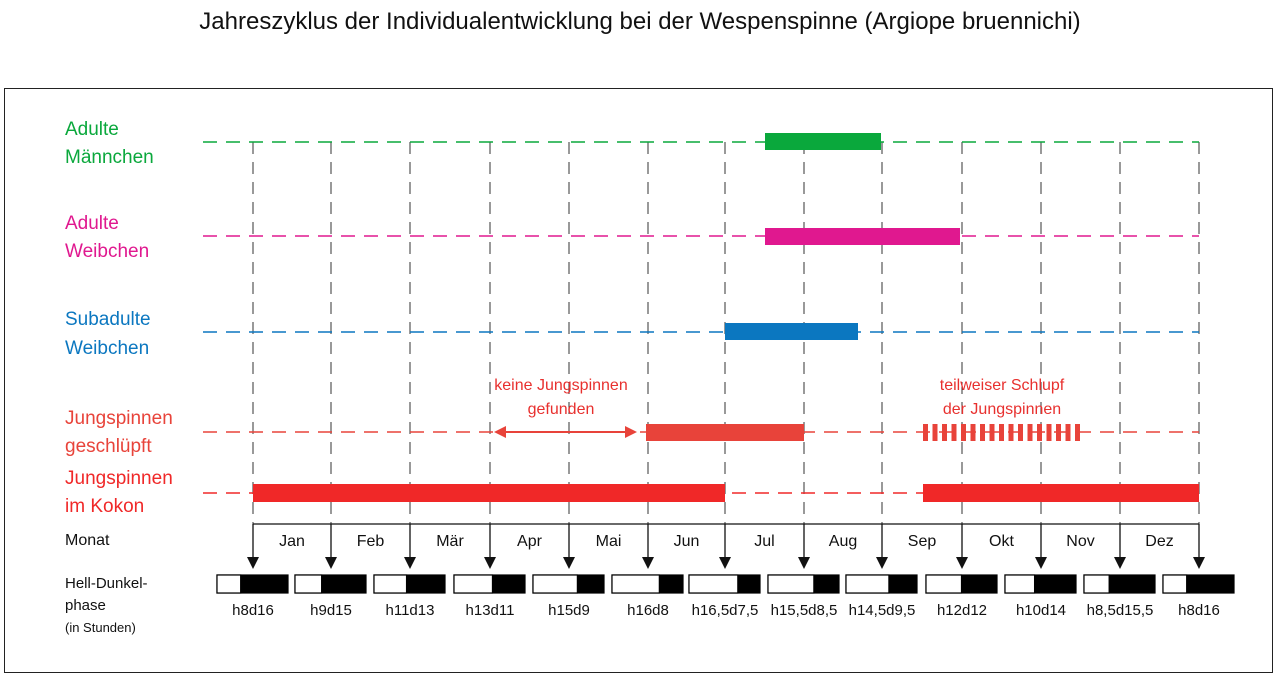  What do you see at coordinates (687, 541) in the screenshot?
I see `month-label: Jun` at bounding box center [687, 541].